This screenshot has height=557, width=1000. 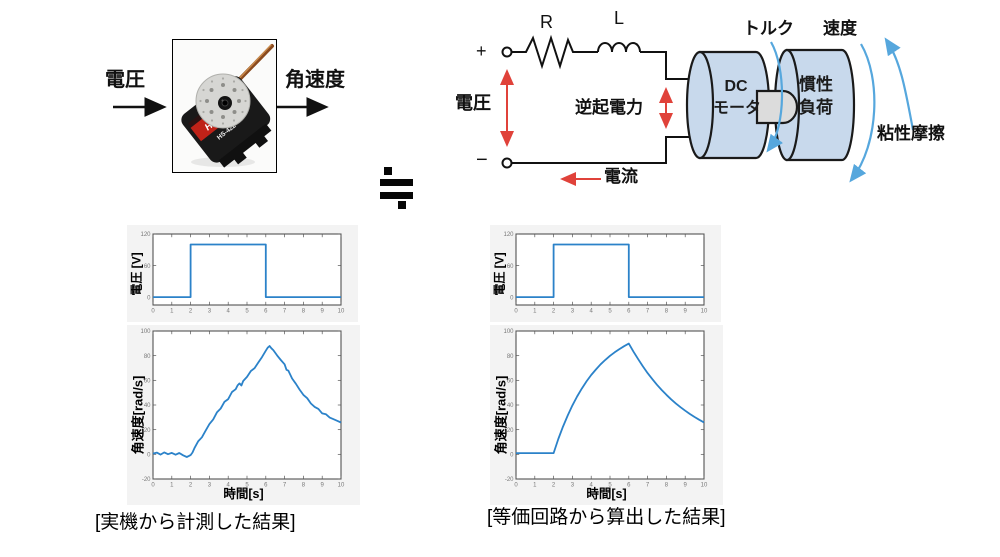 What do you see at coordinates (473, 103) in the screenshot?
I see `circuit-voltage-label: 電圧` at bounding box center [473, 103].